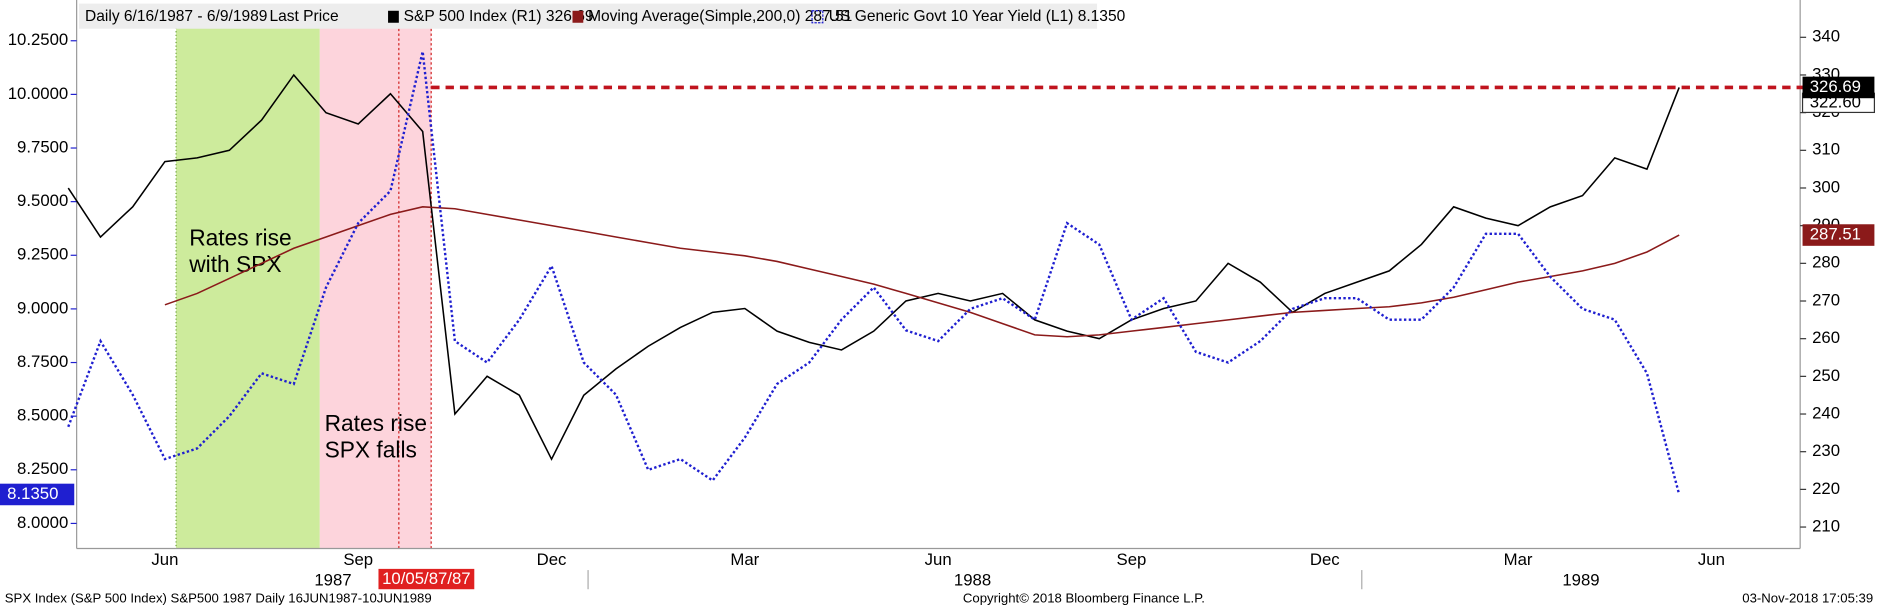  I want to click on y2-tick-label: 260, so click(1826, 337).